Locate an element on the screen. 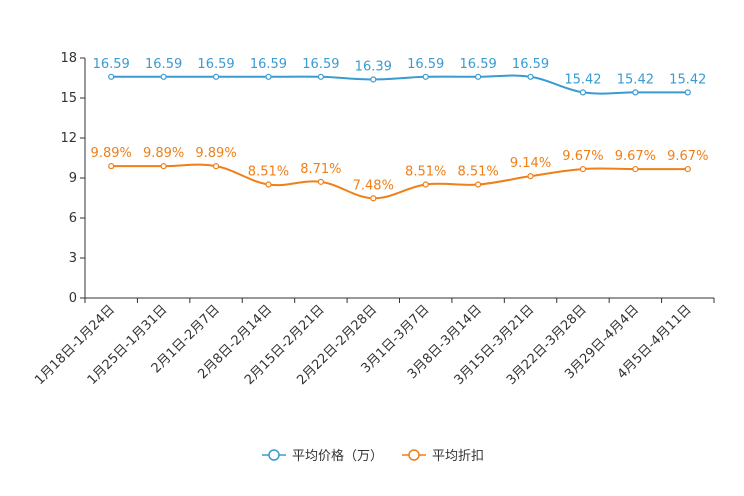 This screenshot has height=496, width=744. data-label: 9.14% is located at coordinates (530, 163).